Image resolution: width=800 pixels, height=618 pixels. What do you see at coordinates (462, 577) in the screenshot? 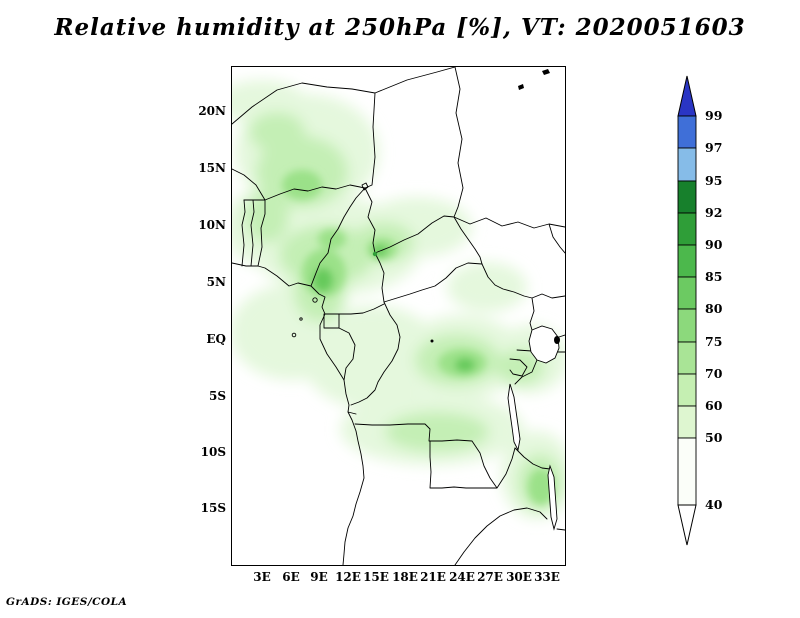
I see `lon-tick-label: 24E` at bounding box center [462, 577].